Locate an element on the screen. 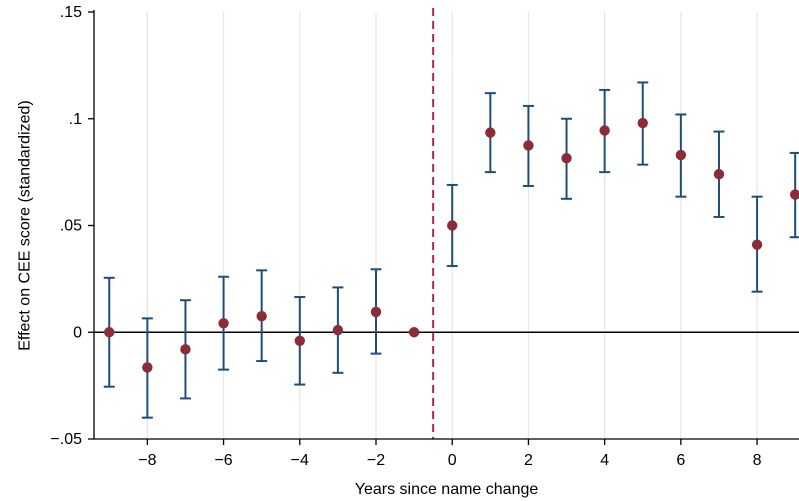  x-tick-label: 4 is located at coordinates (604, 460).